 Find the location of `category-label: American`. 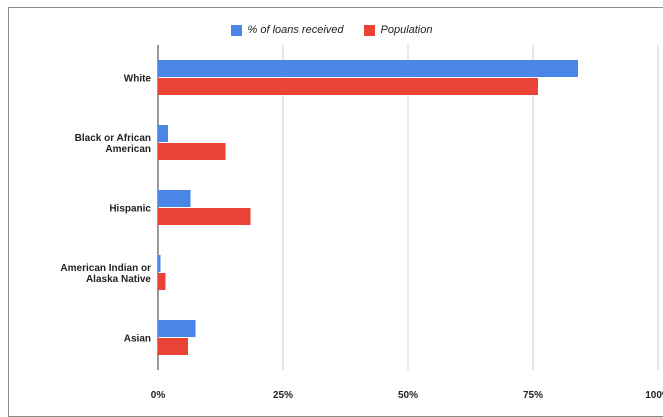

category-label: American is located at coordinates (128, 149).